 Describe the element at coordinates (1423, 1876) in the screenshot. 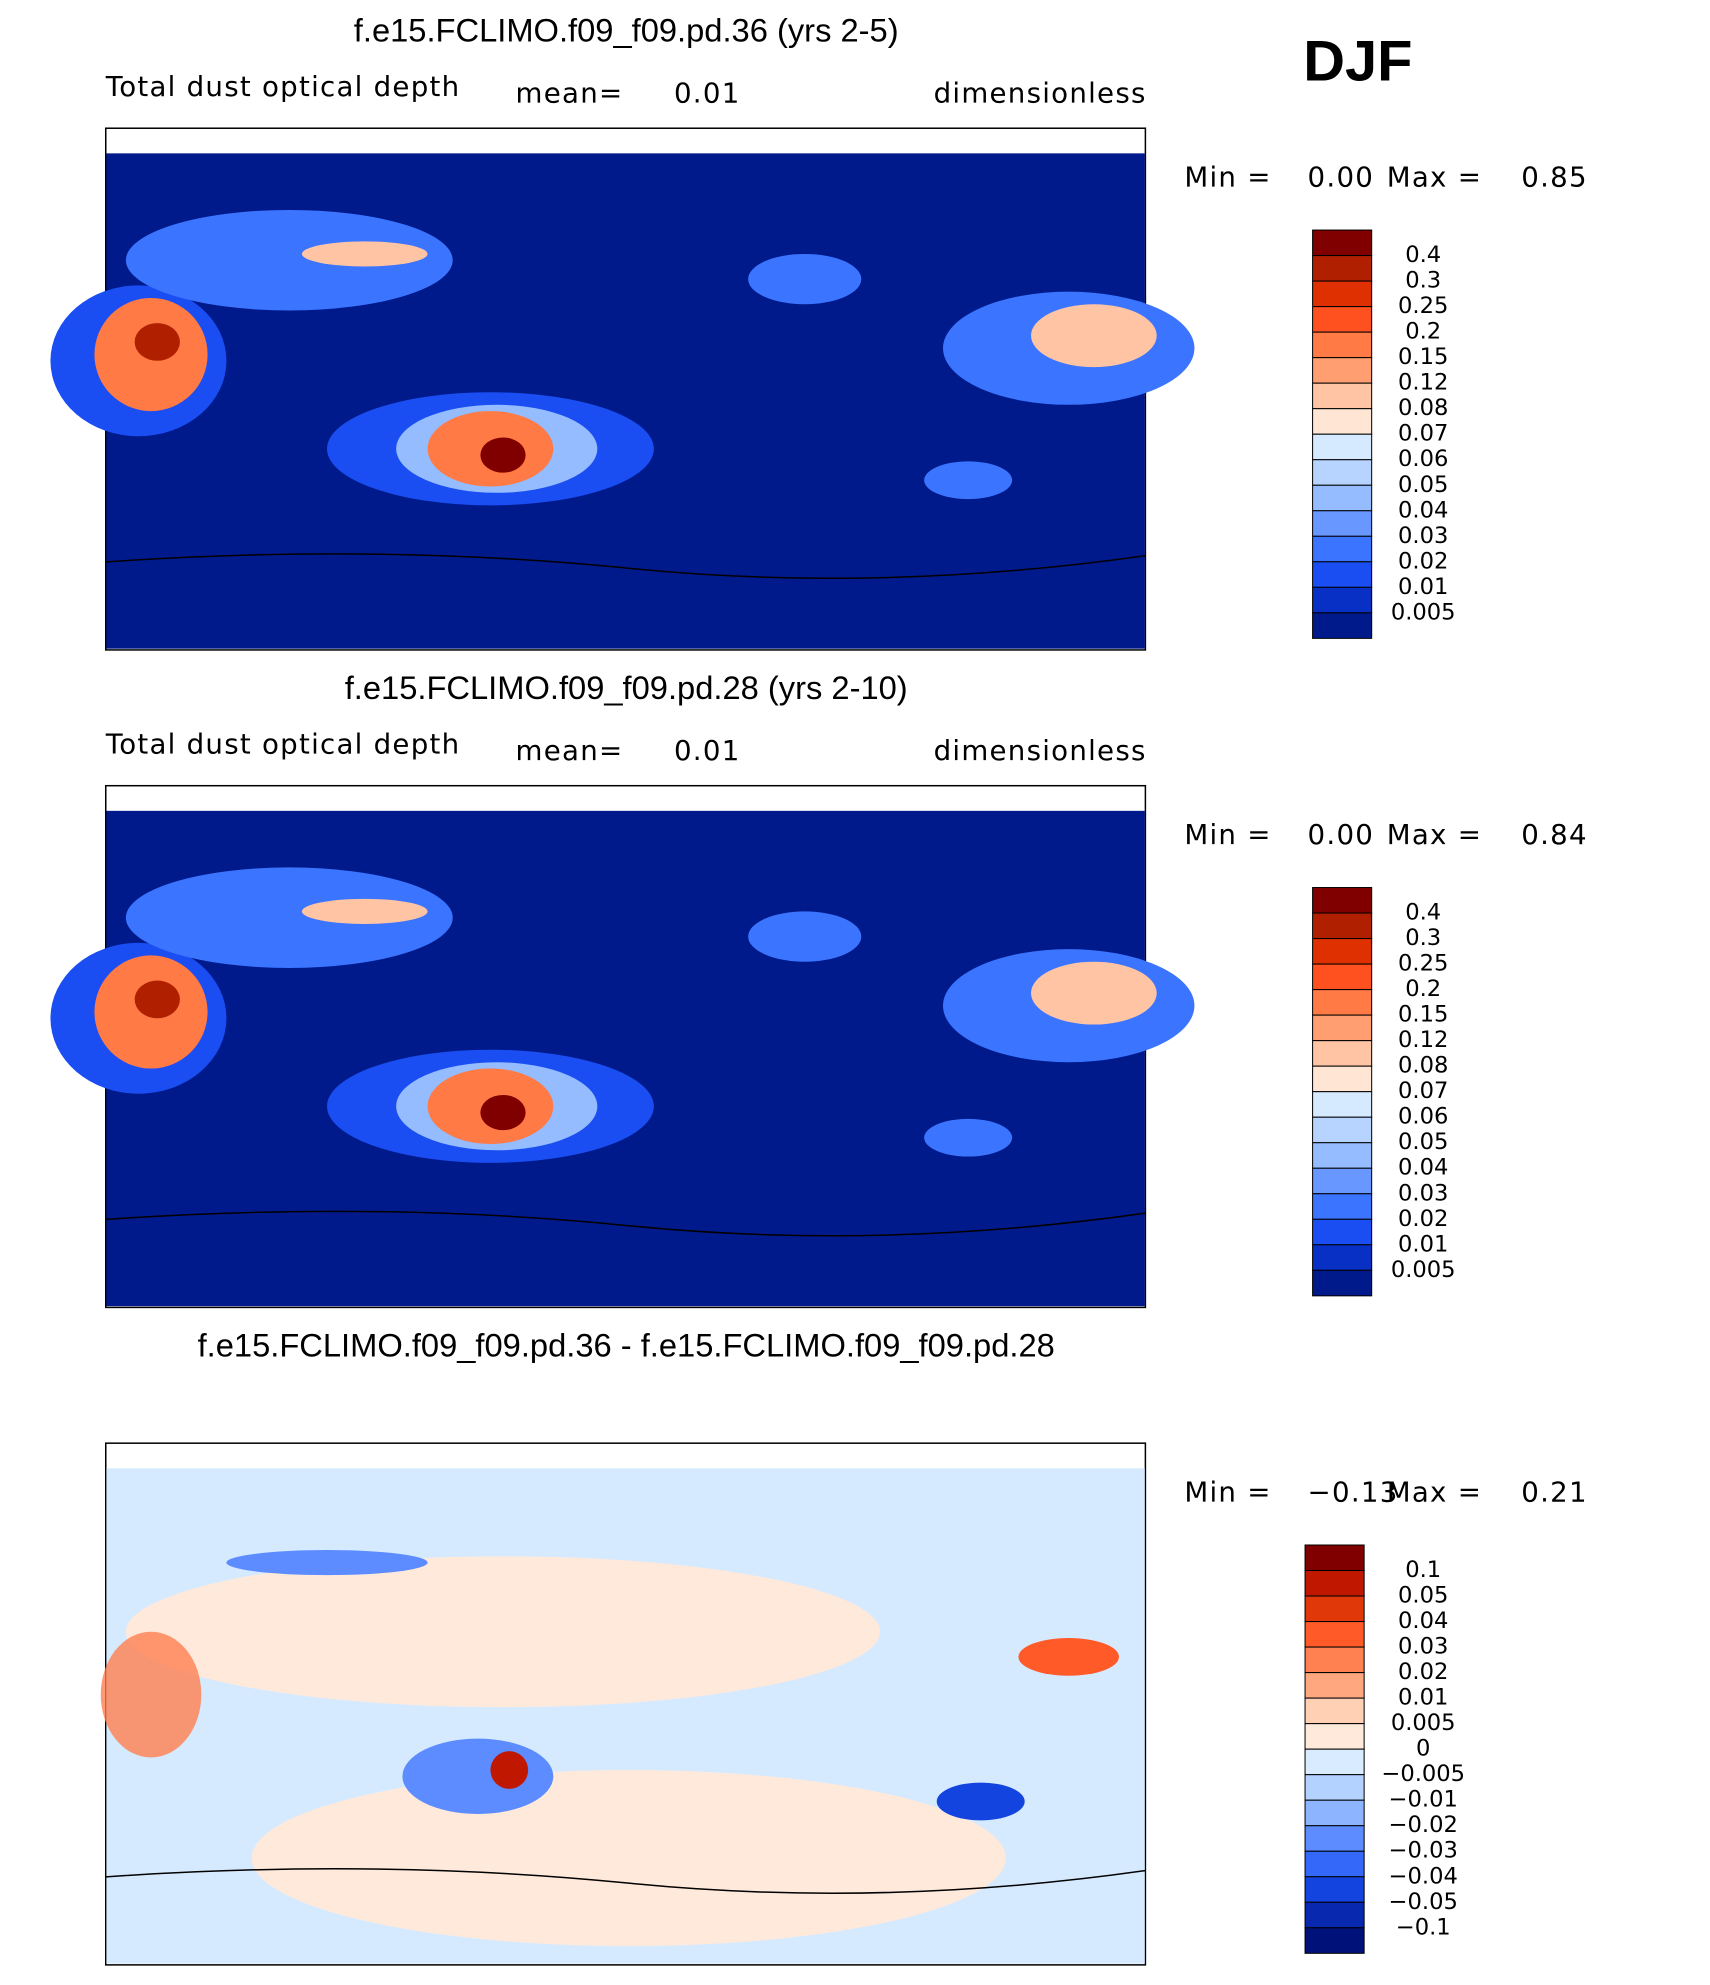

I see `colorbar-label: −0.04` at that location.